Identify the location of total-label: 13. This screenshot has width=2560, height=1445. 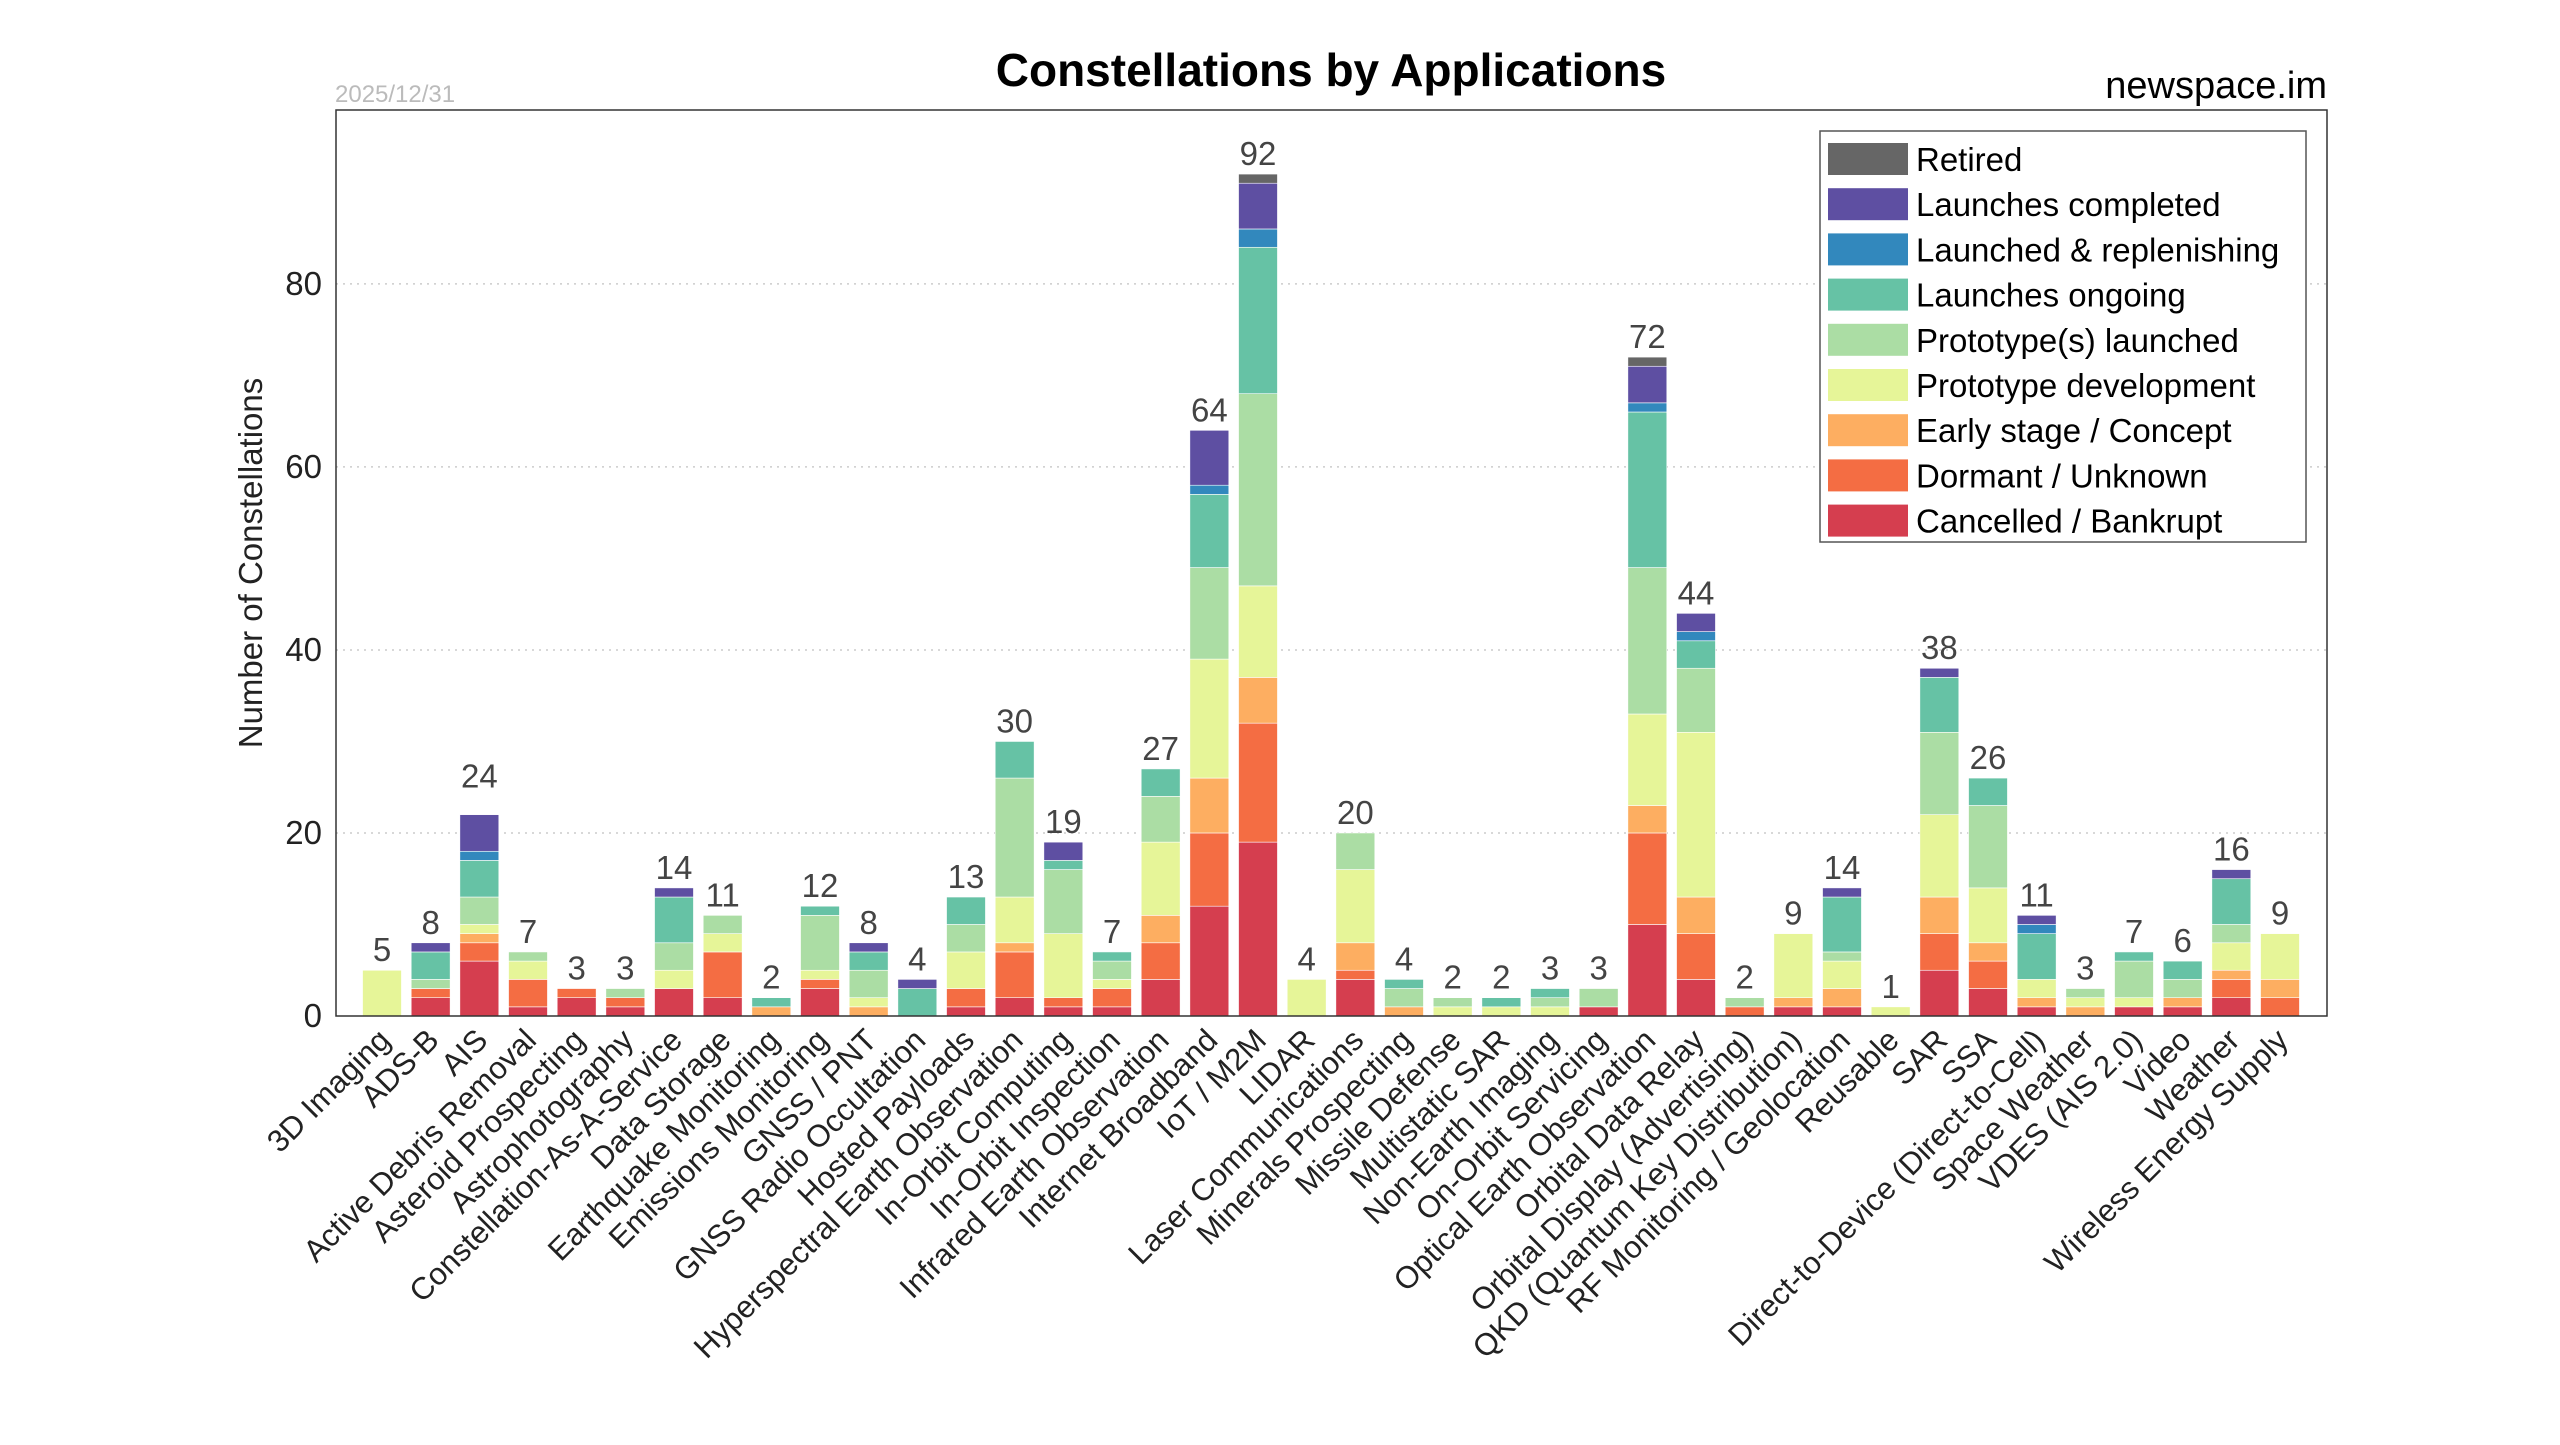
(966, 876).